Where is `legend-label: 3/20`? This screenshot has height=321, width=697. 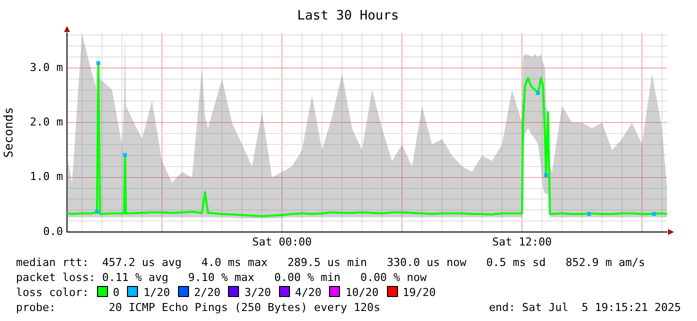
legend-label: 3/20 is located at coordinates (257, 292).